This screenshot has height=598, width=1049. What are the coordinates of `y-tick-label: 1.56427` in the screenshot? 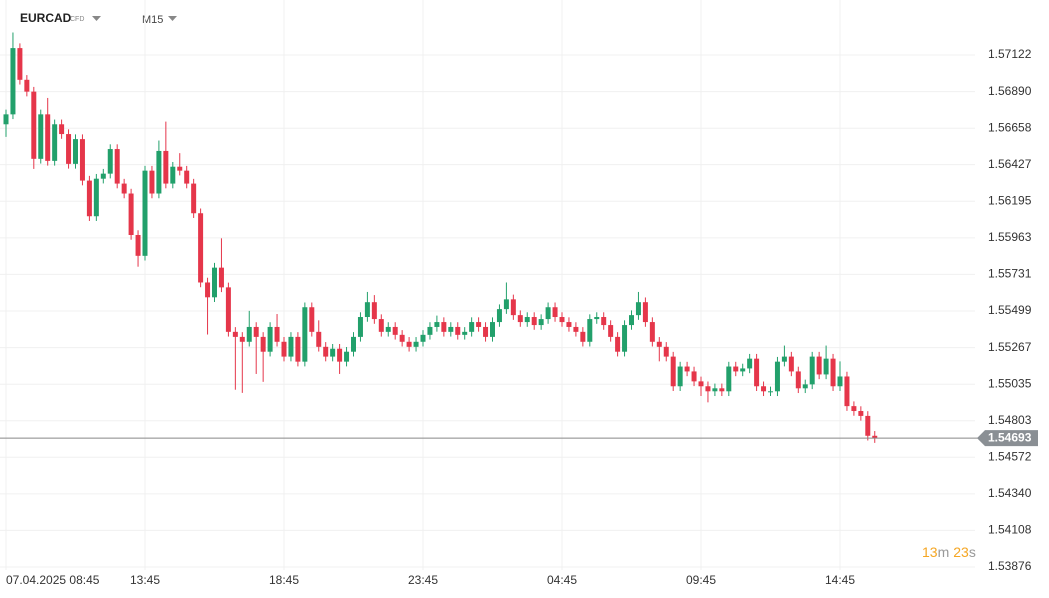 It's located at (1010, 164).